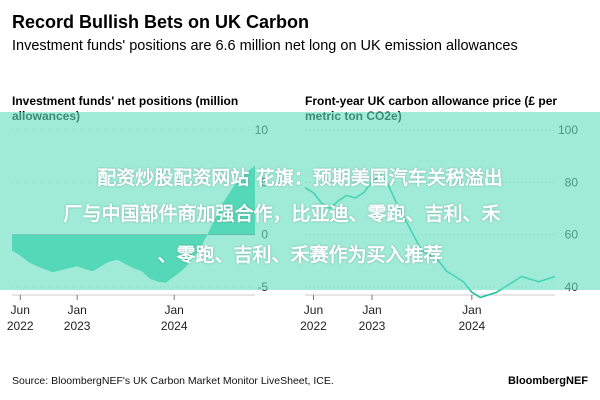 The width and height of the screenshot is (600, 400). I want to click on overlay-text-line-1: 配资炒股配资网站 花旗：预期美国汽车关税溢出, so click(300, 178).